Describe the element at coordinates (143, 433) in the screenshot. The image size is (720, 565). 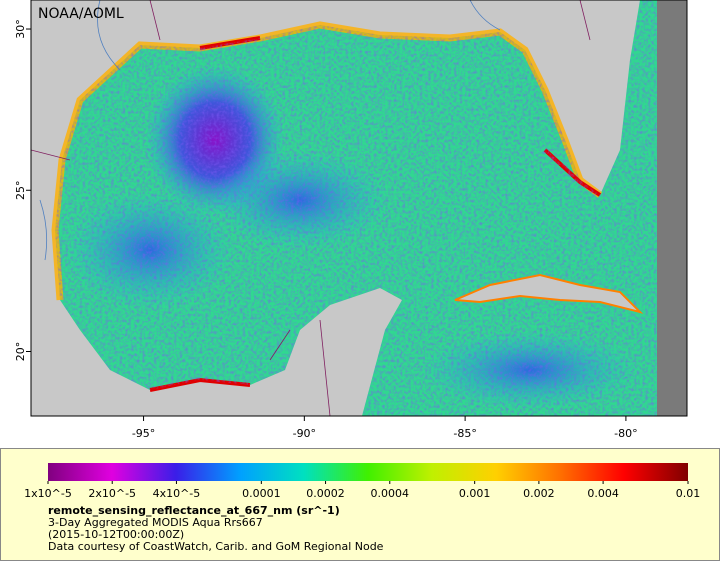
I see `x-tick-label: -95°` at that location.